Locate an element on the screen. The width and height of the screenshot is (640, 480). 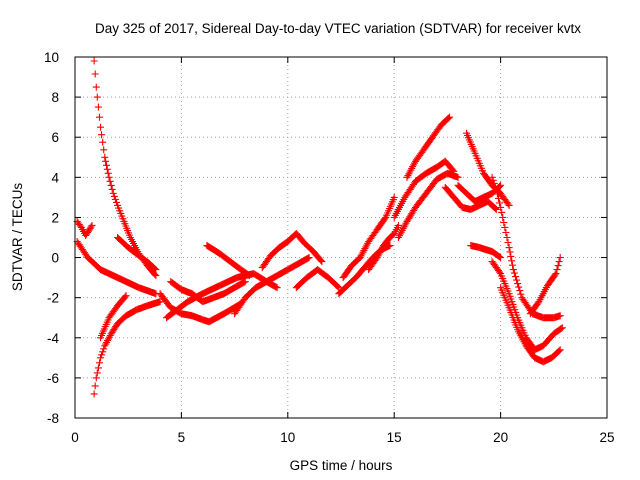
x-tick-label: 20 is located at coordinates (500, 437).